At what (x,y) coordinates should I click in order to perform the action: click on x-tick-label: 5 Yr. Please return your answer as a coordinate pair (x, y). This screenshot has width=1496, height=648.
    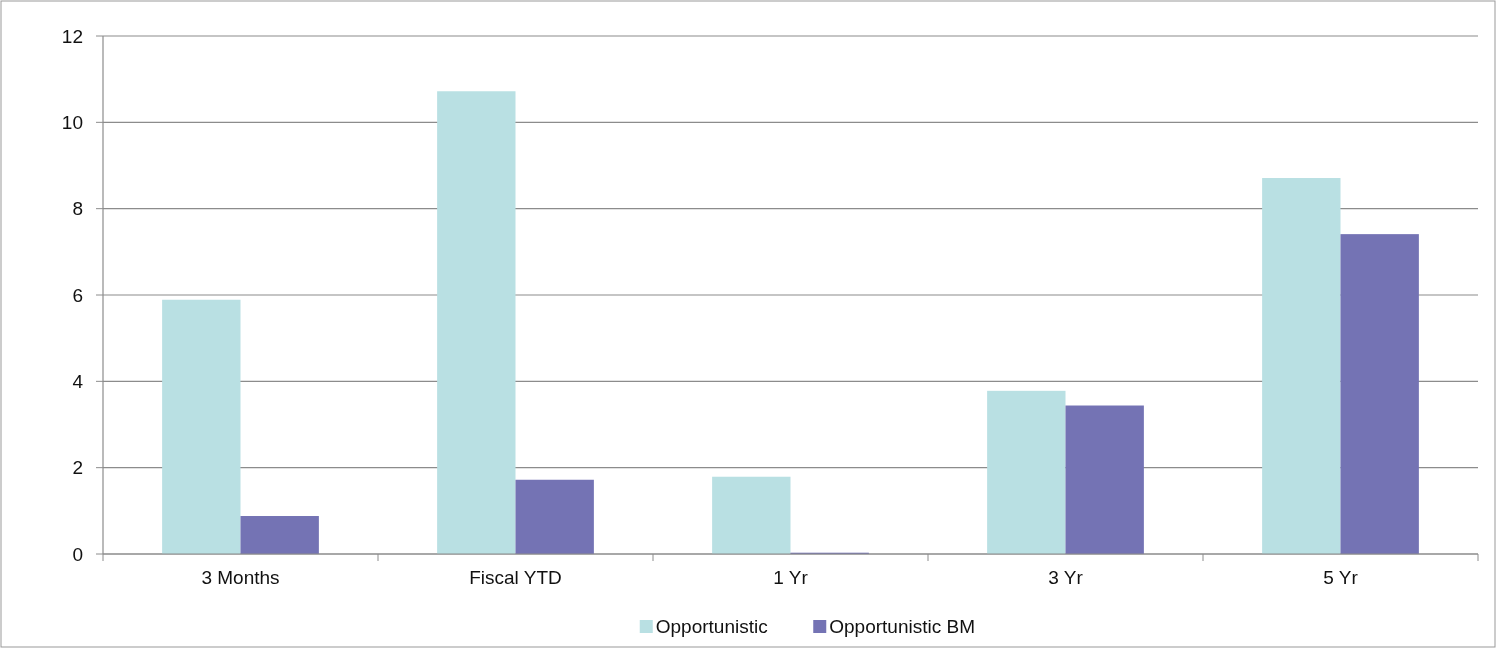
    Looking at the image, I should click on (1341, 577).